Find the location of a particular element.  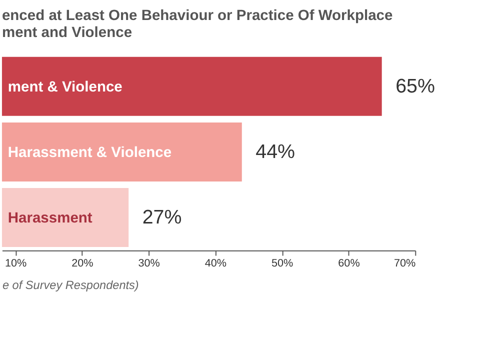

x-axis-title: e of Survey Respondents) is located at coordinates (70, 285).